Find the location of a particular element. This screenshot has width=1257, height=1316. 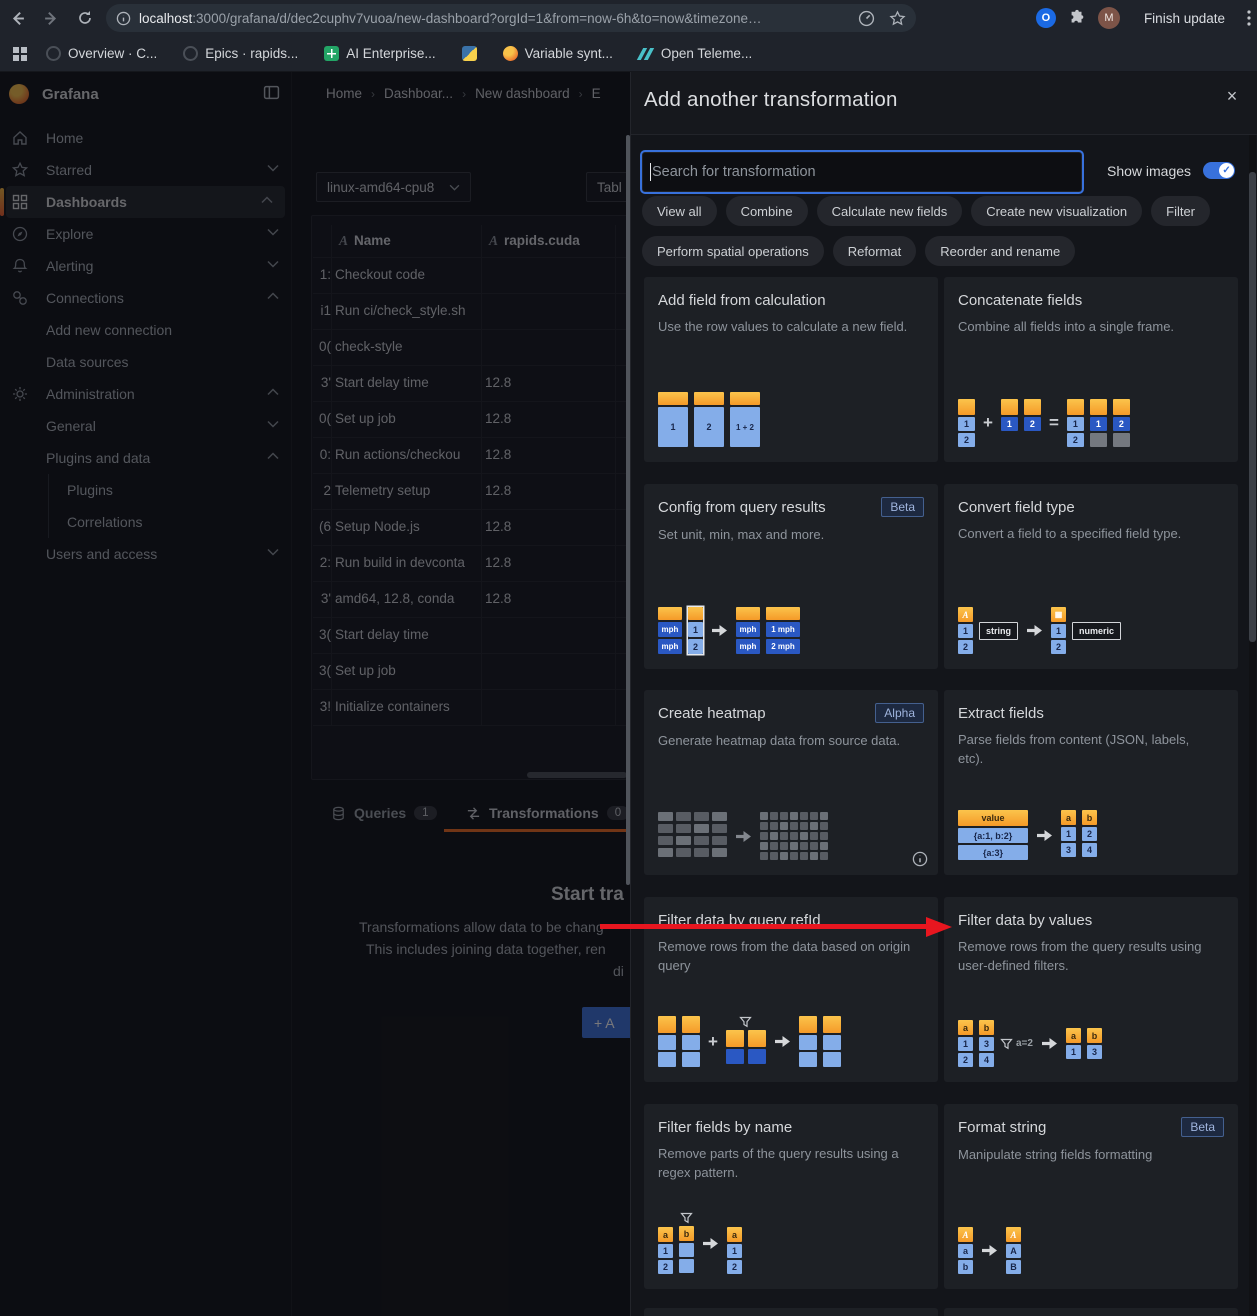

filter-pill-combine: Combine is located at coordinates (766, 211).